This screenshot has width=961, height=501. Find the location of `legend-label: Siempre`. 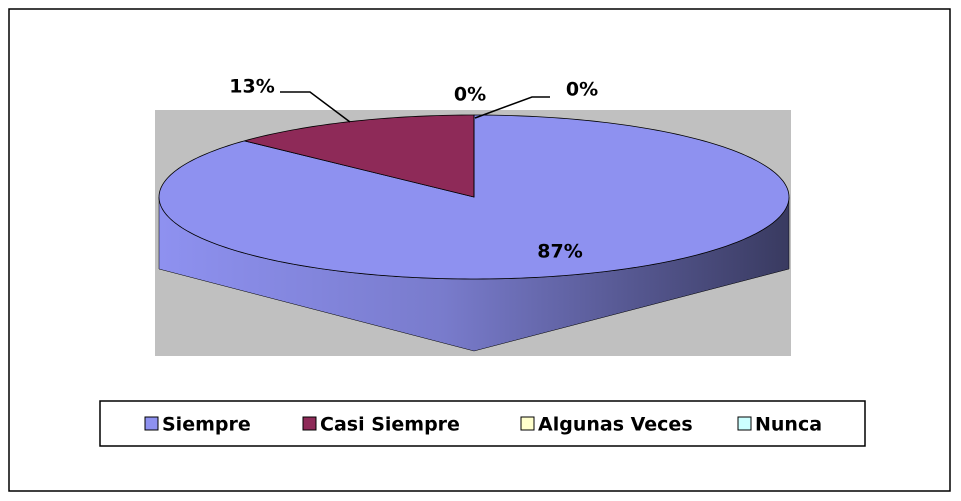

legend-label: Siempre is located at coordinates (206, 425).